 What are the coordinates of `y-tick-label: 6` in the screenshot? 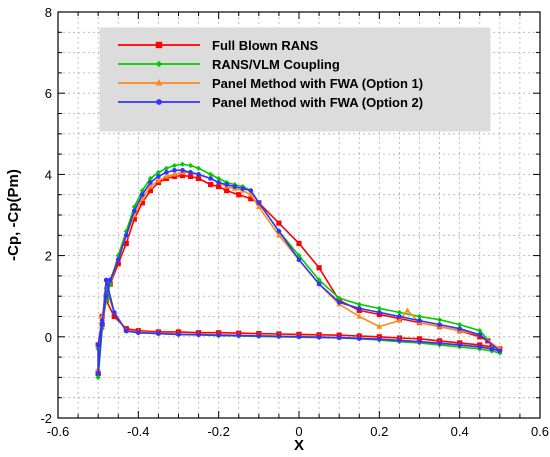 It's located at (48, 93).